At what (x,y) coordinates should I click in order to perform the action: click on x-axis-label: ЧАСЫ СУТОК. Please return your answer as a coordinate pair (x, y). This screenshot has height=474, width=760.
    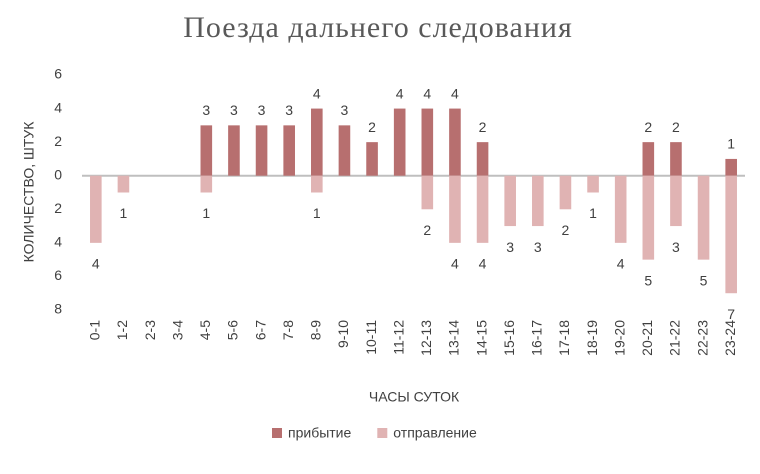
    Looking at the image, I should click on (414, 397).